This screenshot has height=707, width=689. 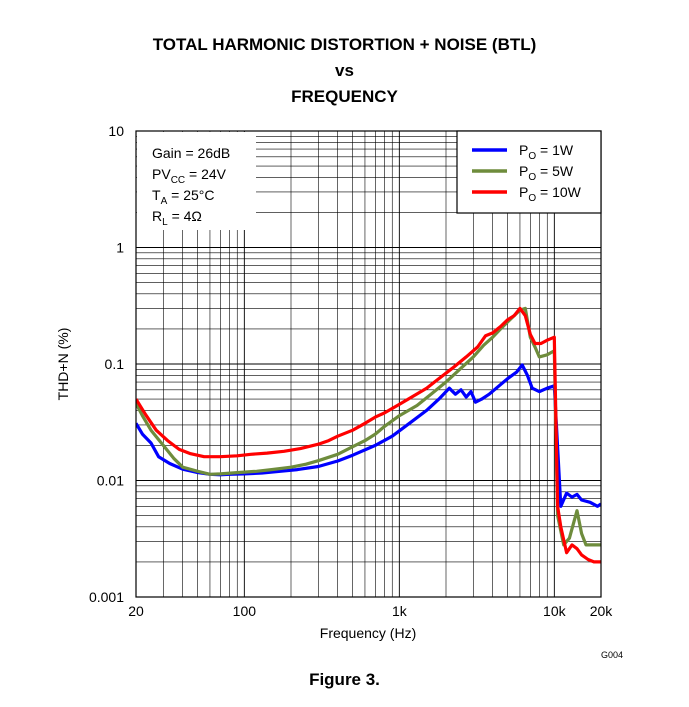 What do you see at coordinates (344, 70) in the screenshot?
I see `chart-title-line-2: vs` at bounding box center [344, 70].